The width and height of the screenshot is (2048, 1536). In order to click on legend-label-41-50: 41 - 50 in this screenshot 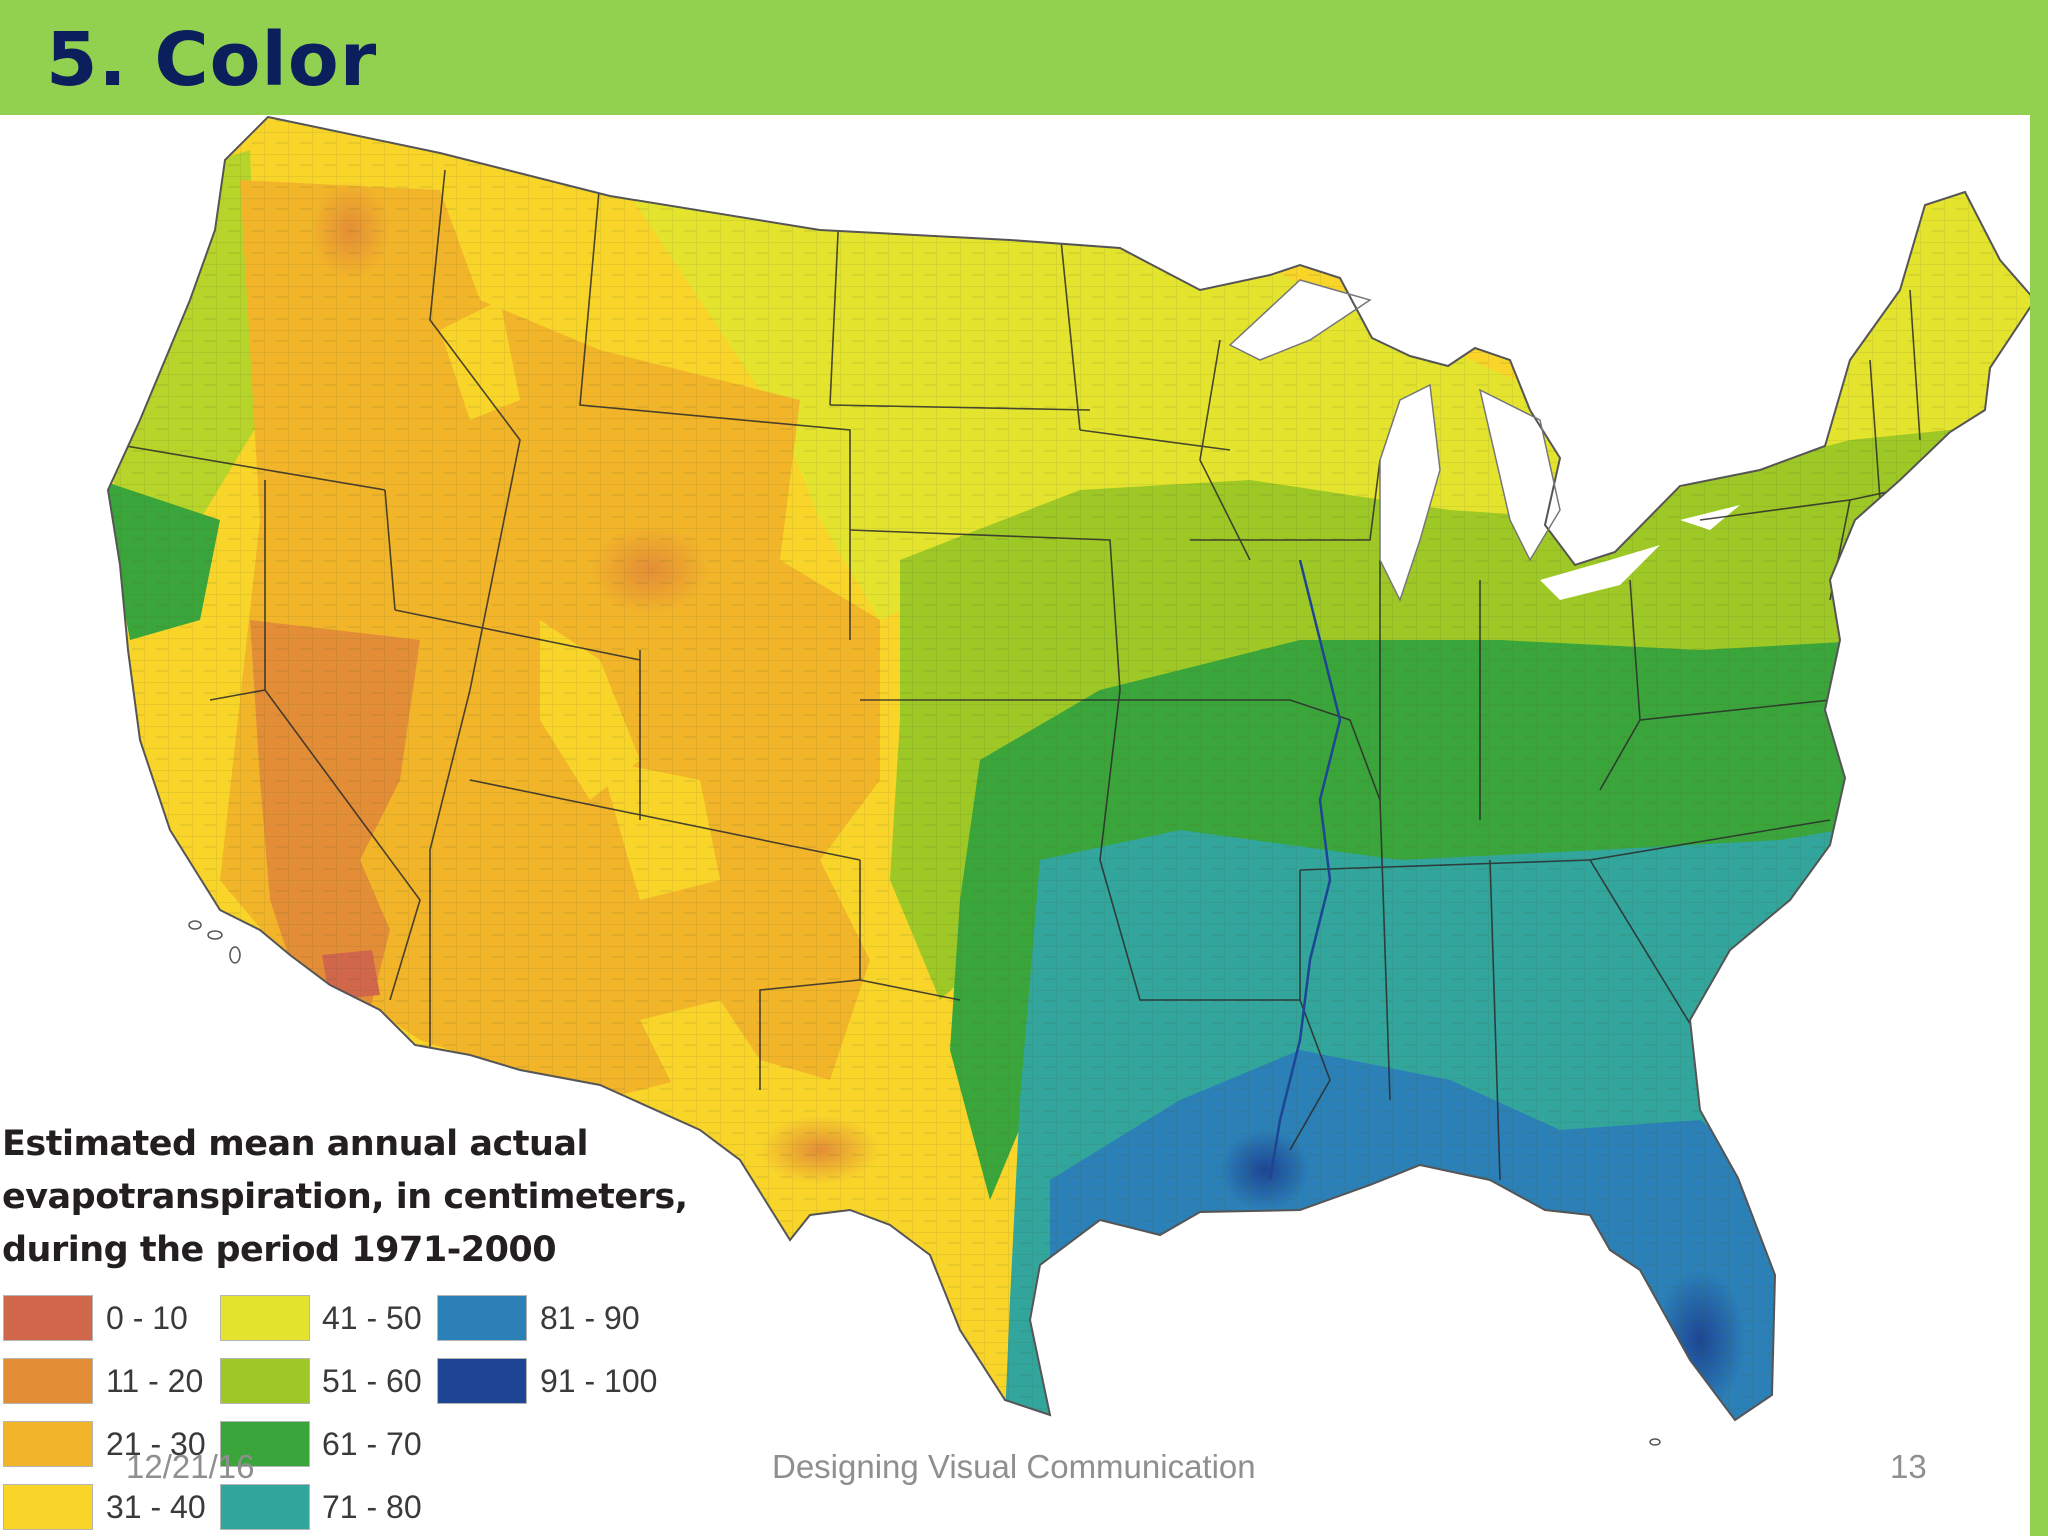, I will do `click(372, 1318)`.